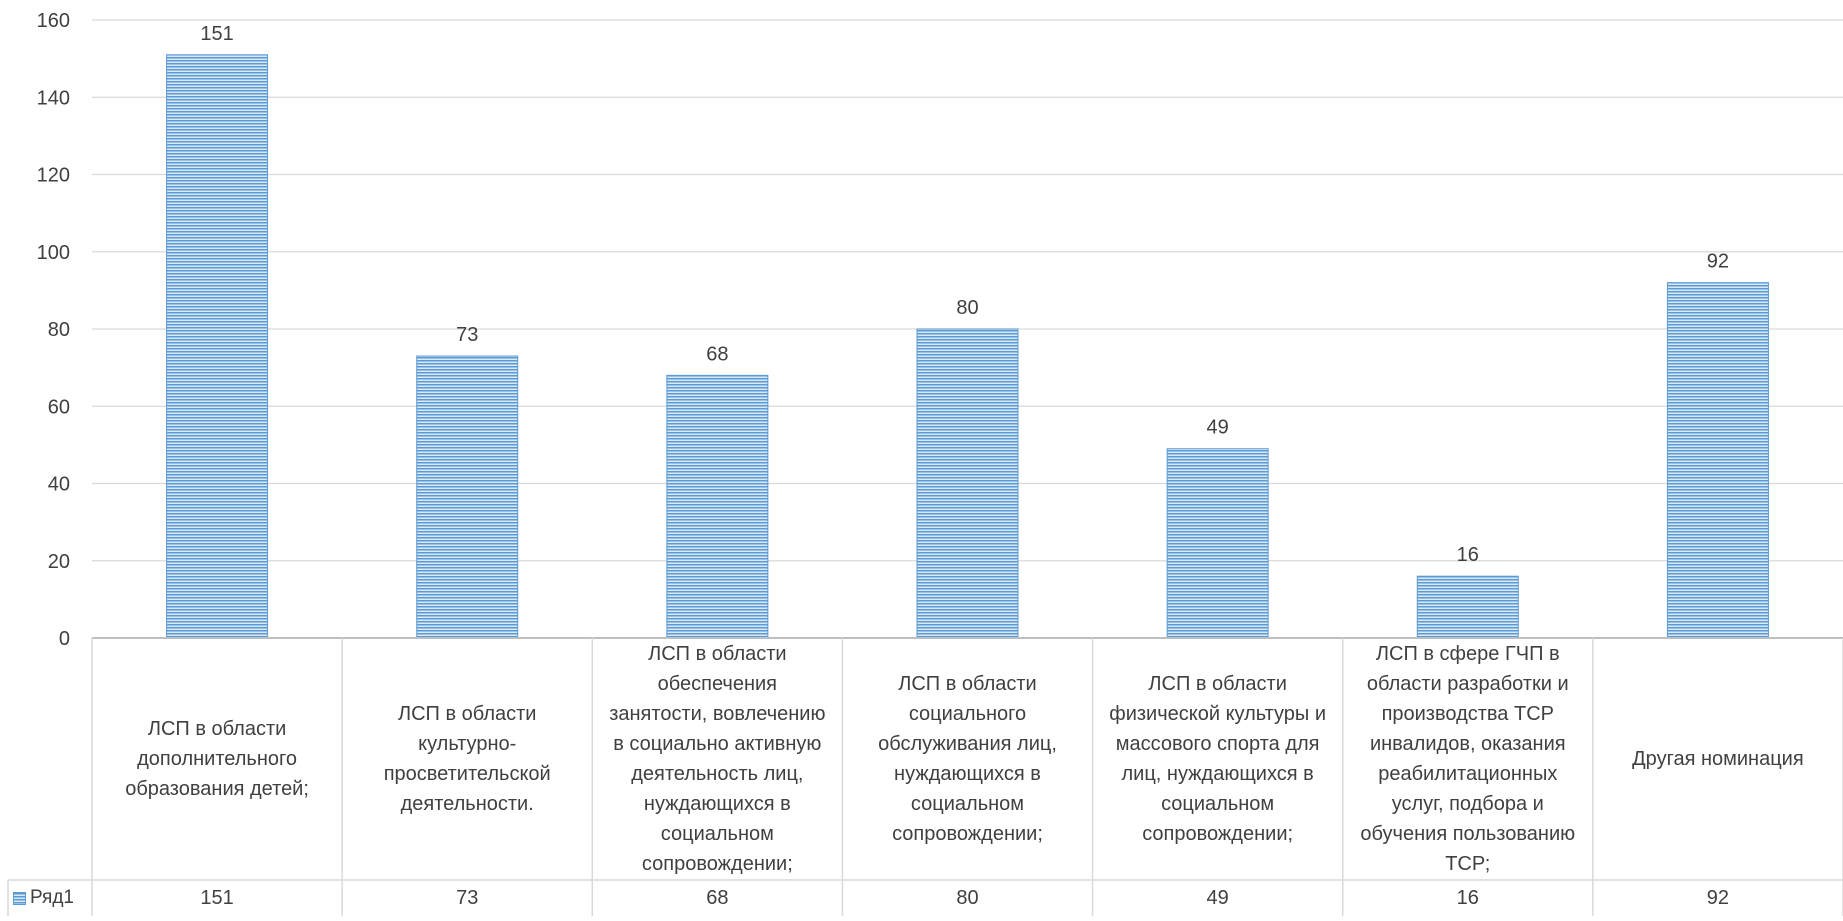 This screenshot has width=1843, height=921. I want to click on category-label-line: физической культуры и, so click(1218, 714).